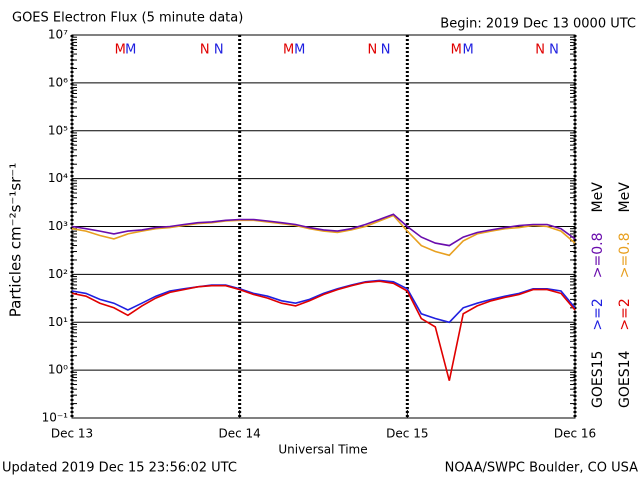 Image resolution: width=640 pixels, height=480 pixels. I want to click on x-tick-label: Dec 16, so click(575, 434).